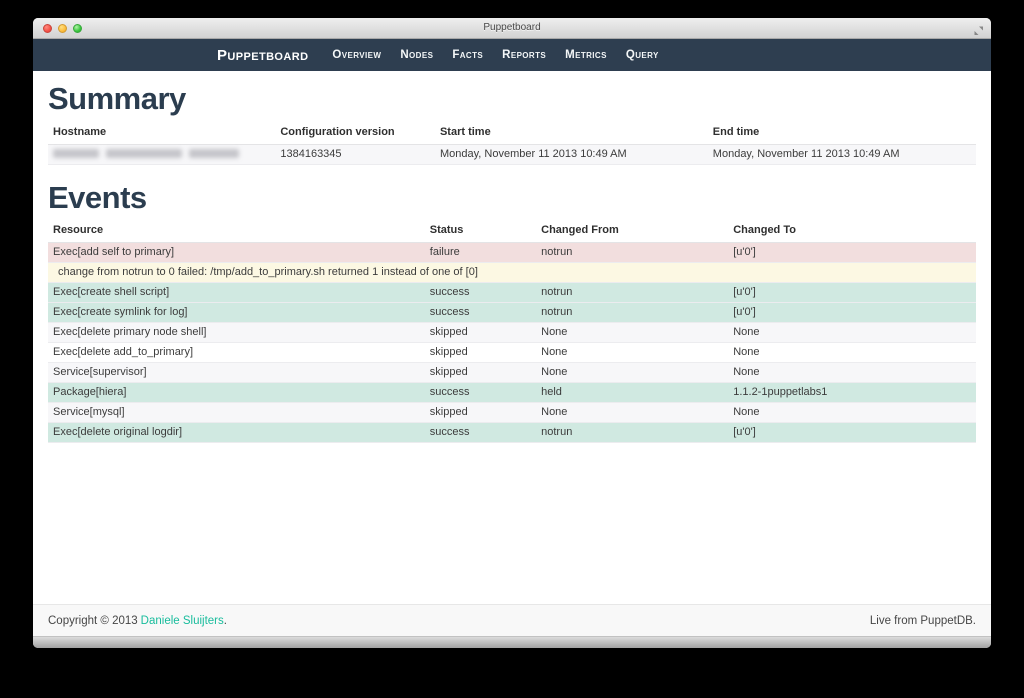 Image resolution: width=1024 pixels, height=698 pixels. I want to click on event-row: Service[mysql] skipped None None, so click(512, 413).